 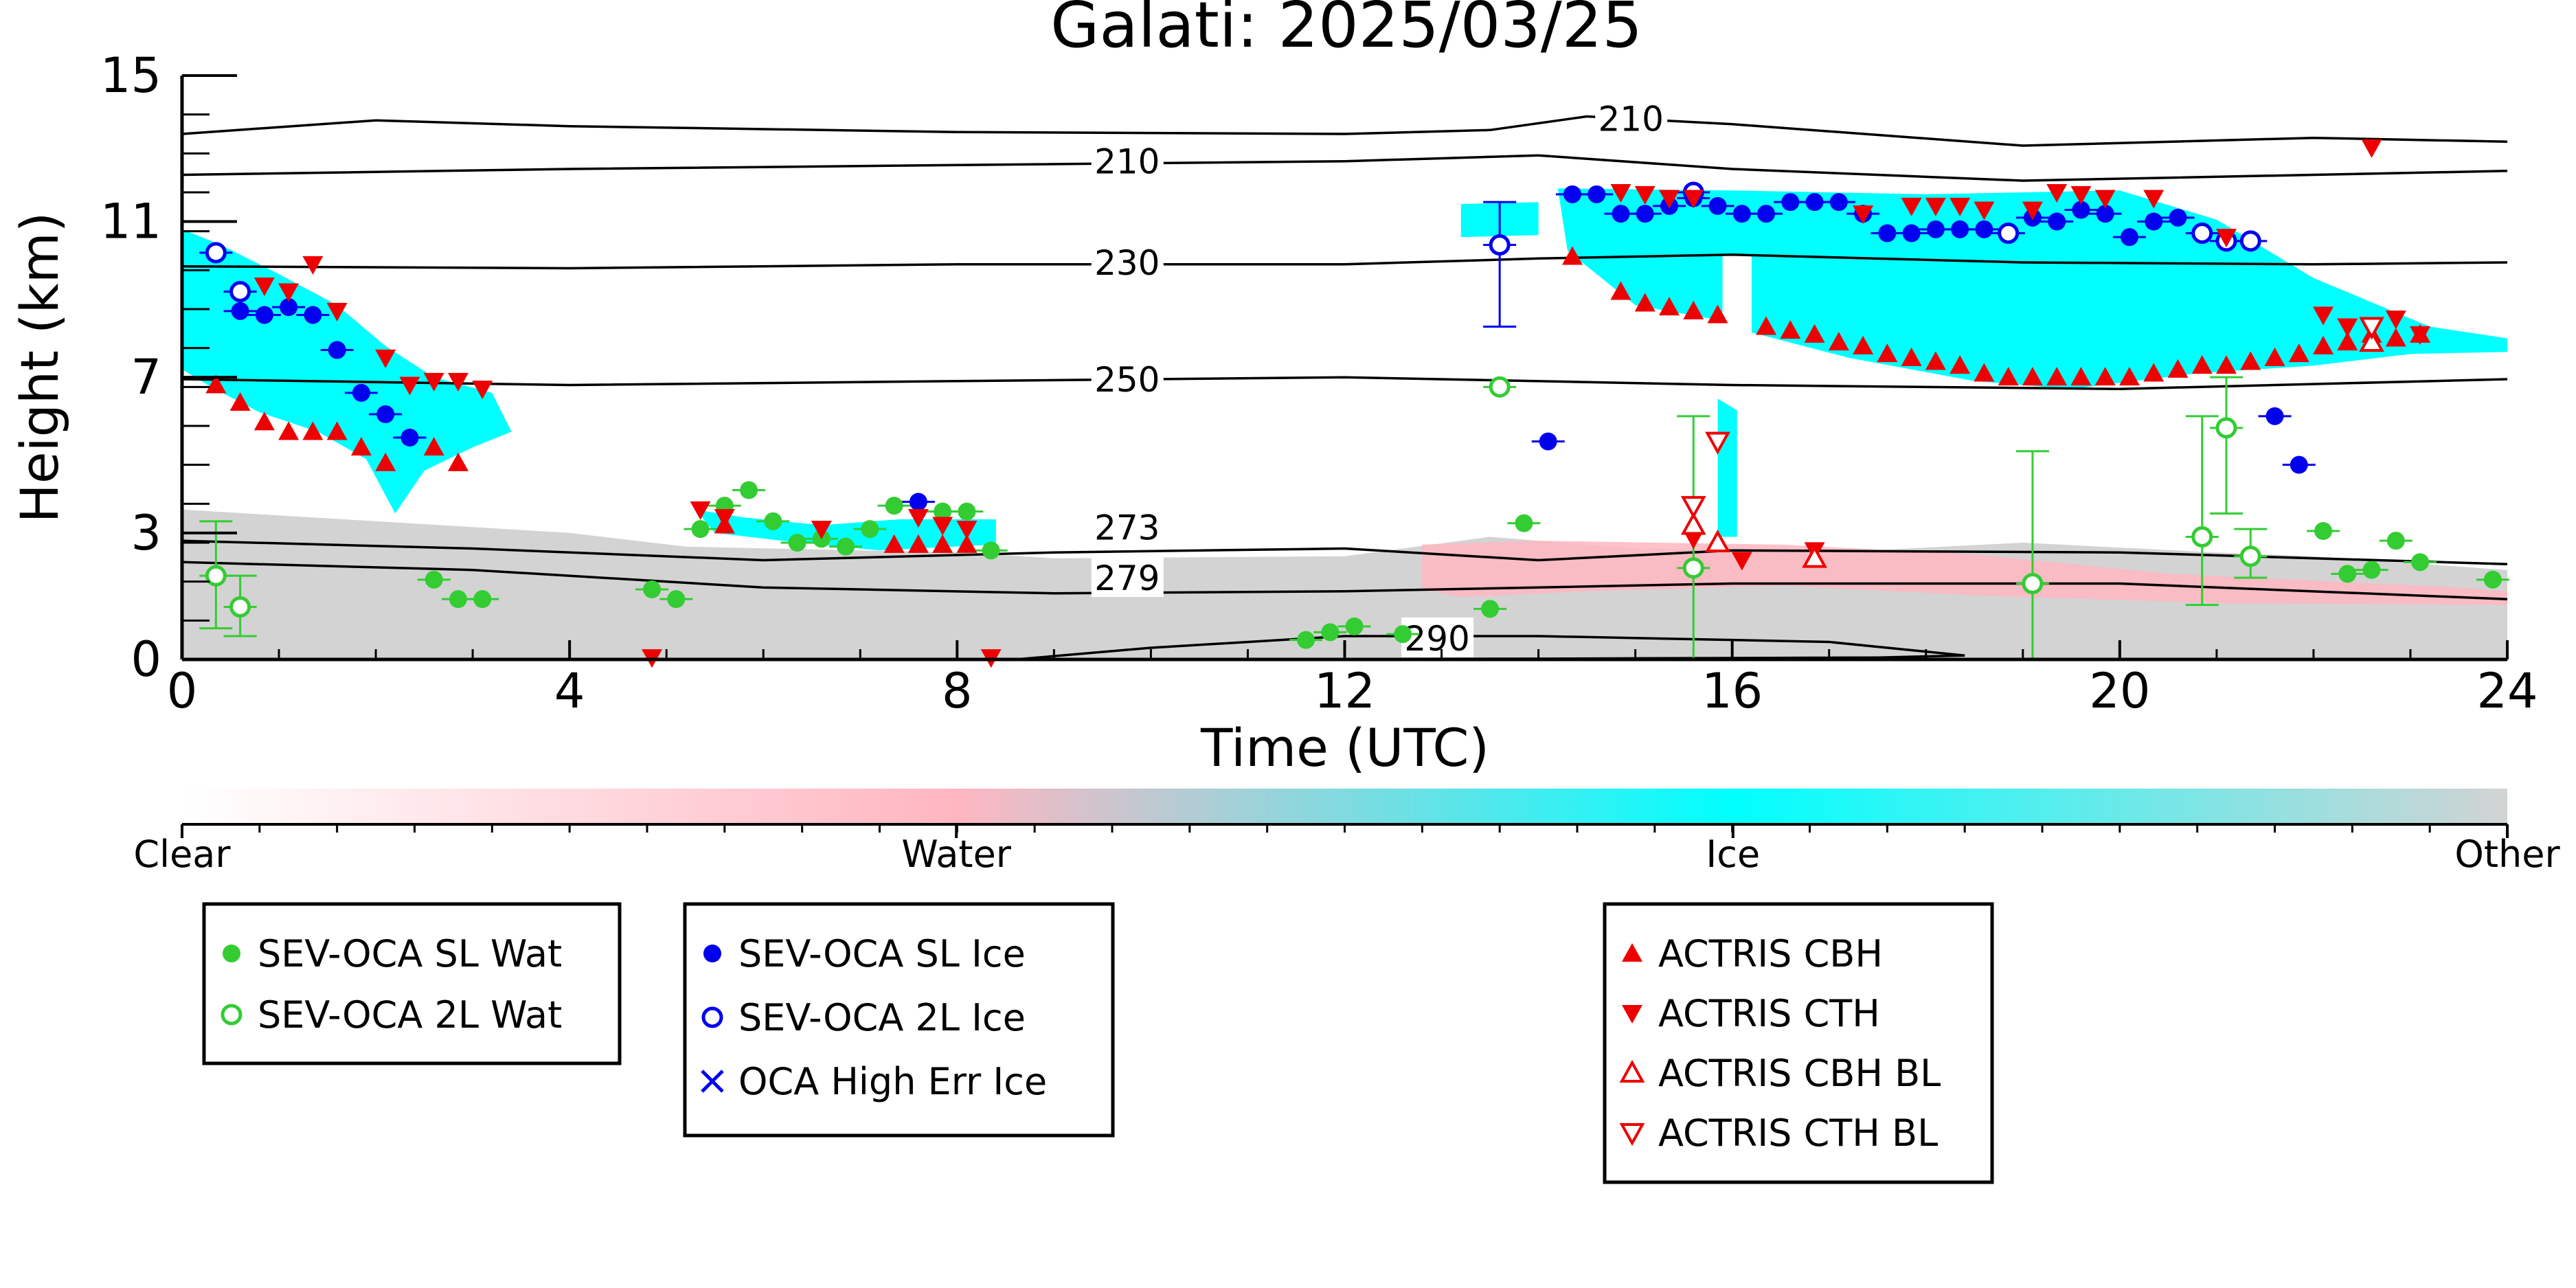 I want to click on colorbar-gradient, so click(x=1344, y=806).